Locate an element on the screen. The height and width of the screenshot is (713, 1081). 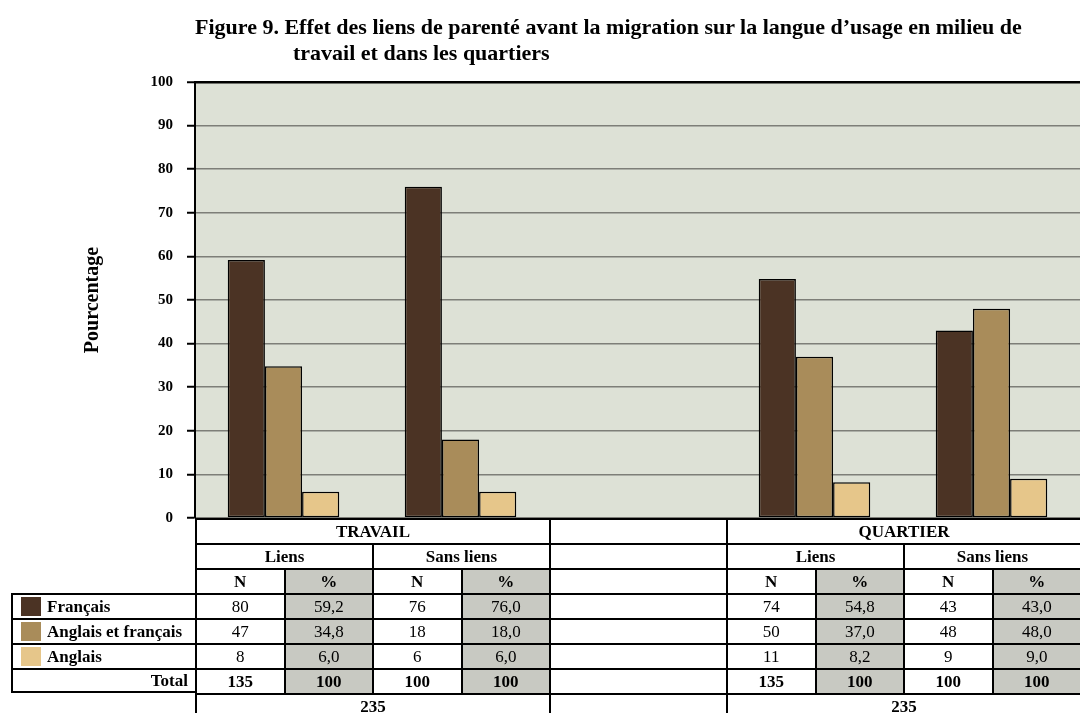
data-label: 37,0 is located at coordinates (858, 630).